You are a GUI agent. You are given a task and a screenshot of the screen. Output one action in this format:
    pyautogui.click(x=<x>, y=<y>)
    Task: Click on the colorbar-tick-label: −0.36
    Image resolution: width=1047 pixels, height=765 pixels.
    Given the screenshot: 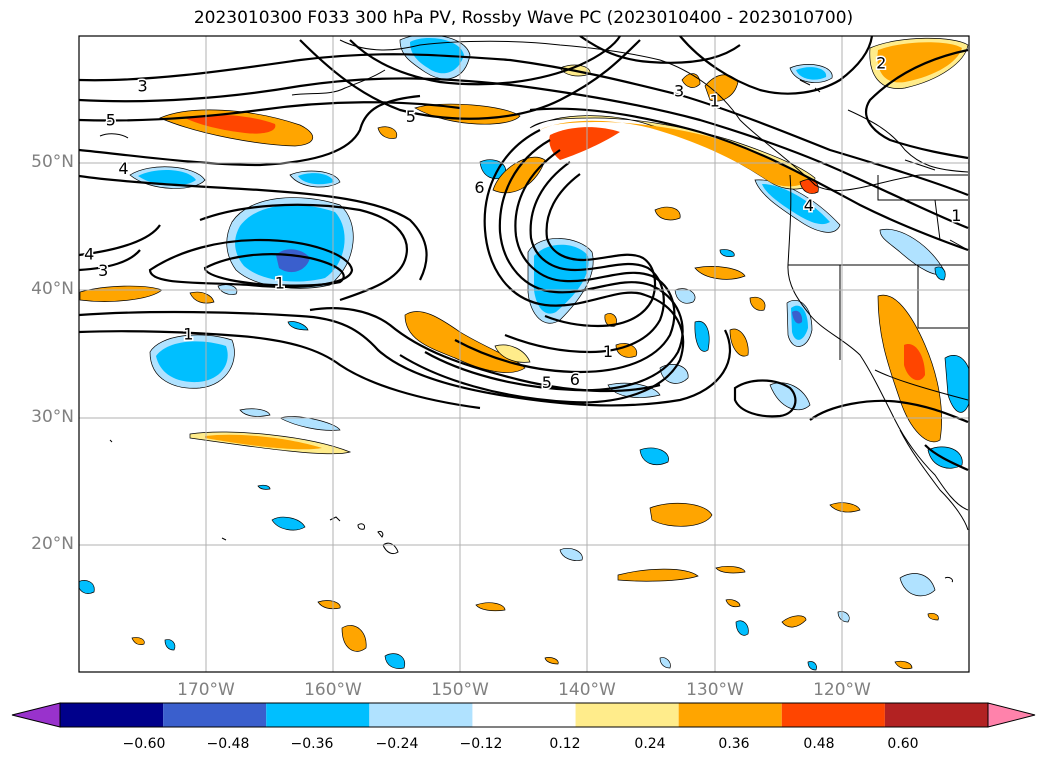 What is the action you would take?
    pyautogui.click(x=312, y=744)
    